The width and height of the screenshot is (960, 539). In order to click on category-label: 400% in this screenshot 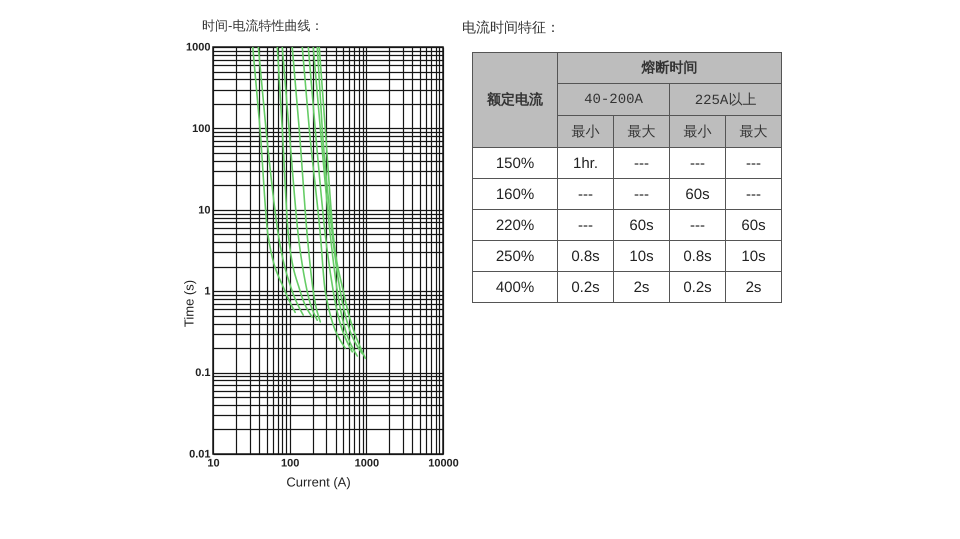, I will do `click(515, 287)`.